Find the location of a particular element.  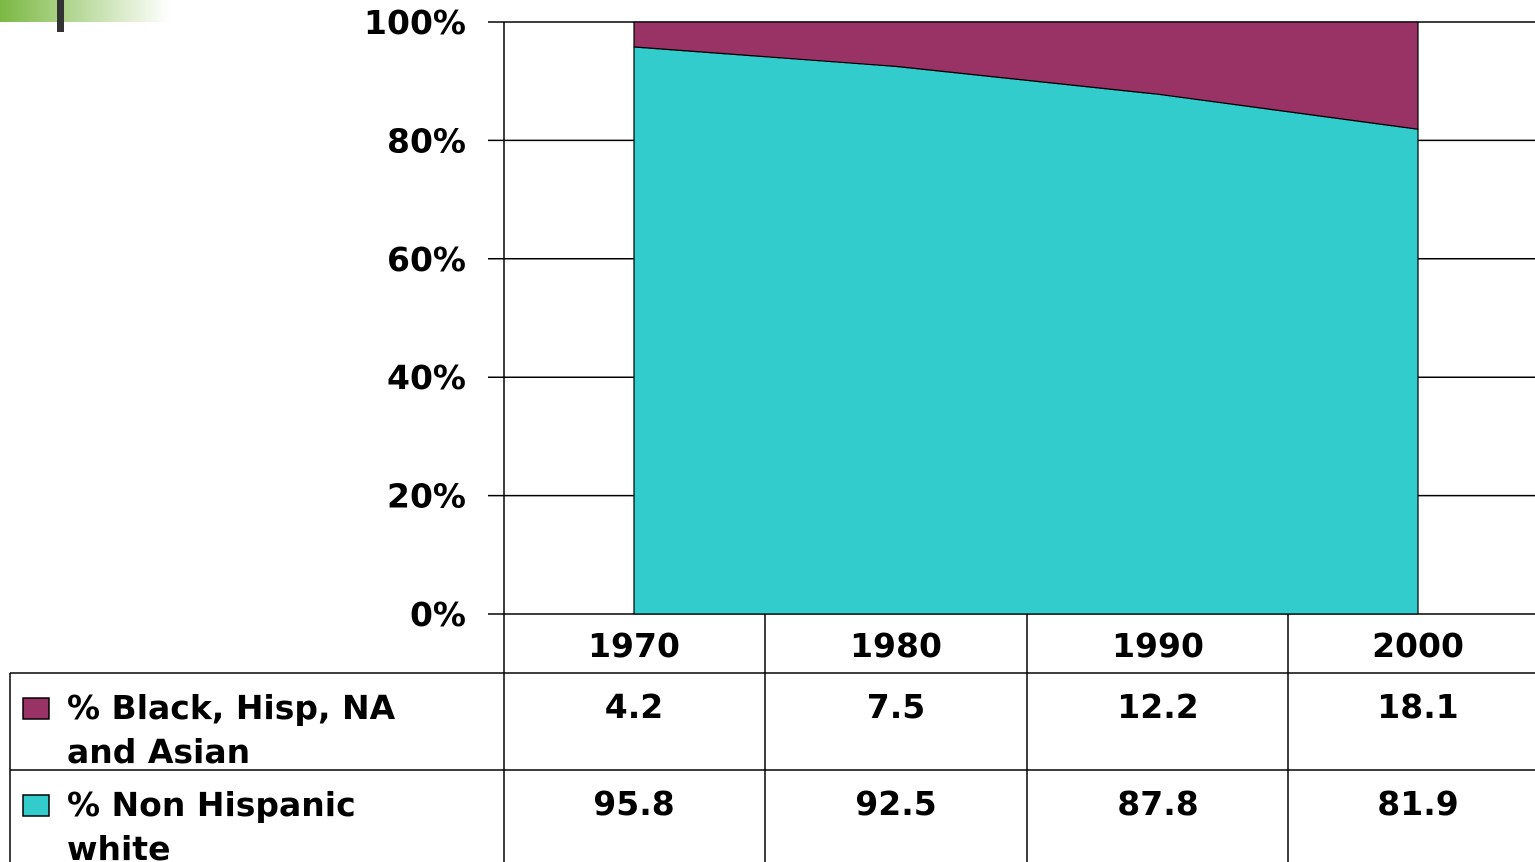

slide-corner-accent is located at coordinates (85, 16).